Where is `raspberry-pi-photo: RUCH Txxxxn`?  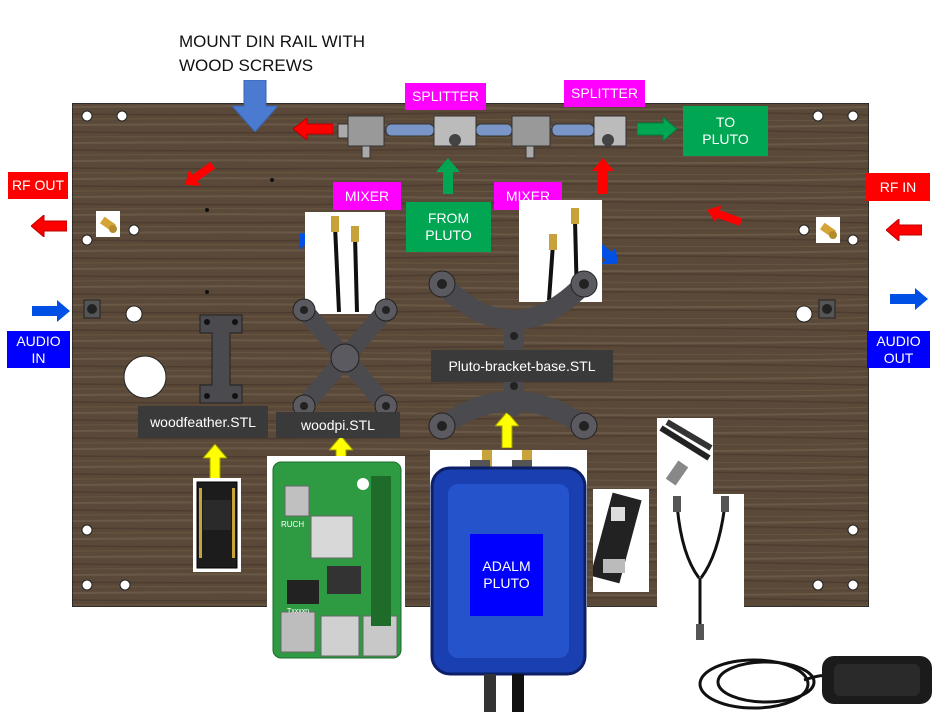 raspberry-pi-photo: RUCH Txxxxn is located at coordinates (336, 560).